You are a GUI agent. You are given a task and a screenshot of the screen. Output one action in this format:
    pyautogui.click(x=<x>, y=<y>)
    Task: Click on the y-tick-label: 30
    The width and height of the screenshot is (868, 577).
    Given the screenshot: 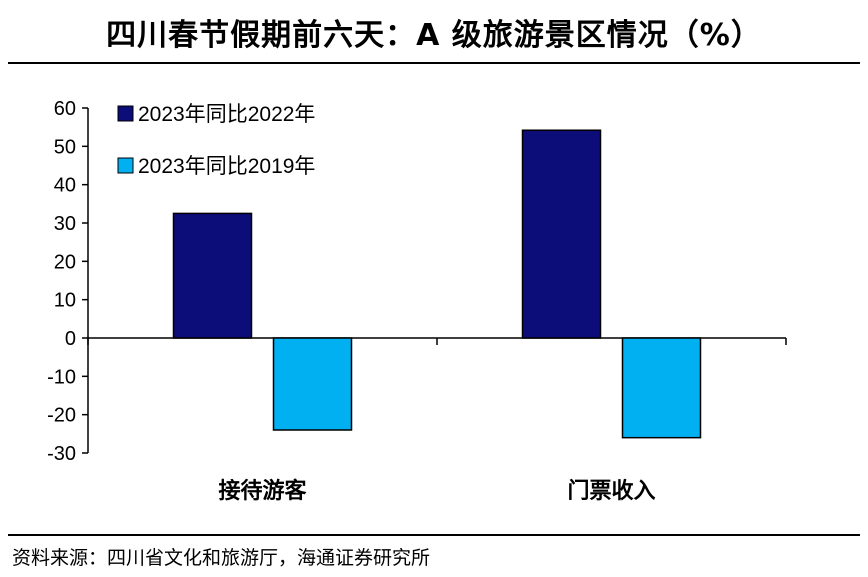 What is the action you would take?
    pyautogui.click(x=65, y=224)
    